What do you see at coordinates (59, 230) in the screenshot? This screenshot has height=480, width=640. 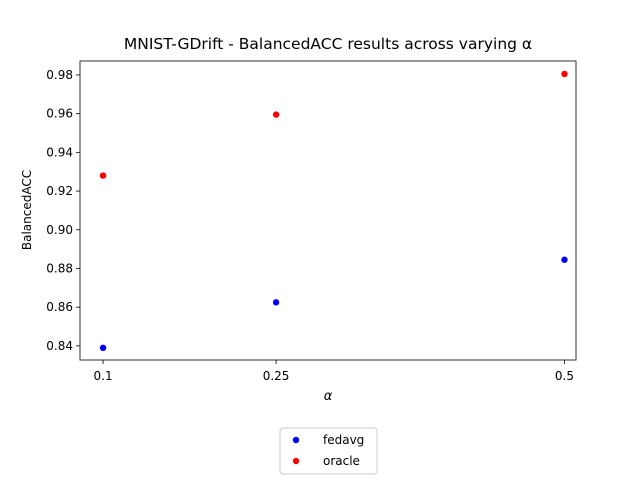 I see `y-tick-label: 0.90` at bounding box center [59, 230].